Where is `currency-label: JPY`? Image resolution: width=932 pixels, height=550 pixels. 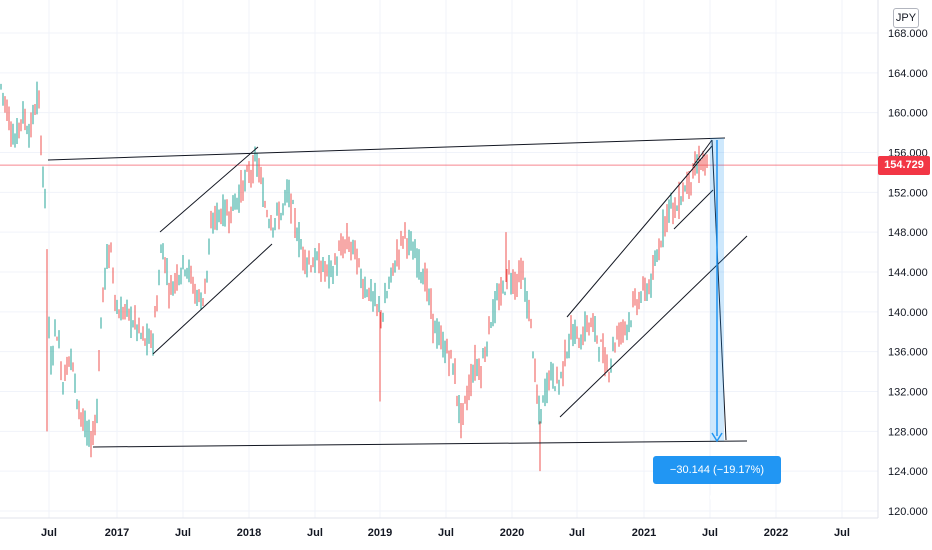 currency-label: JPY is located at coordinates (906, 18).